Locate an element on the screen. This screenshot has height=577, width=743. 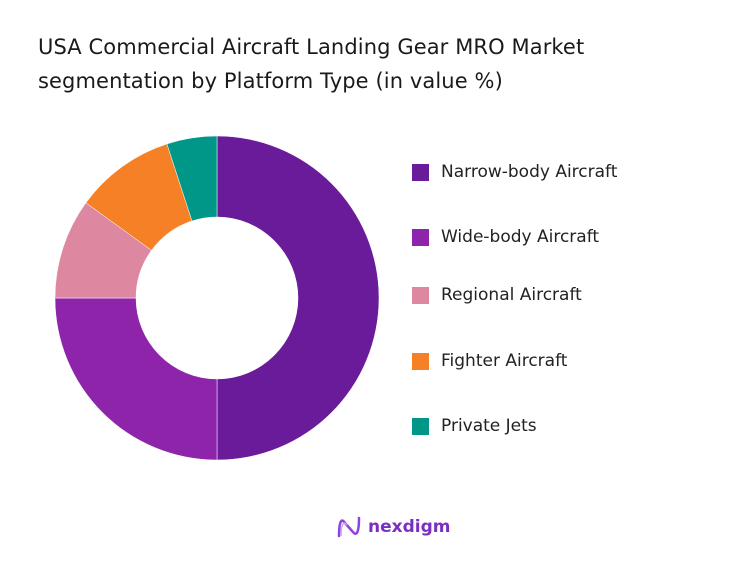
slice-wide-body-aircraft is located at coordinates (136, 379).